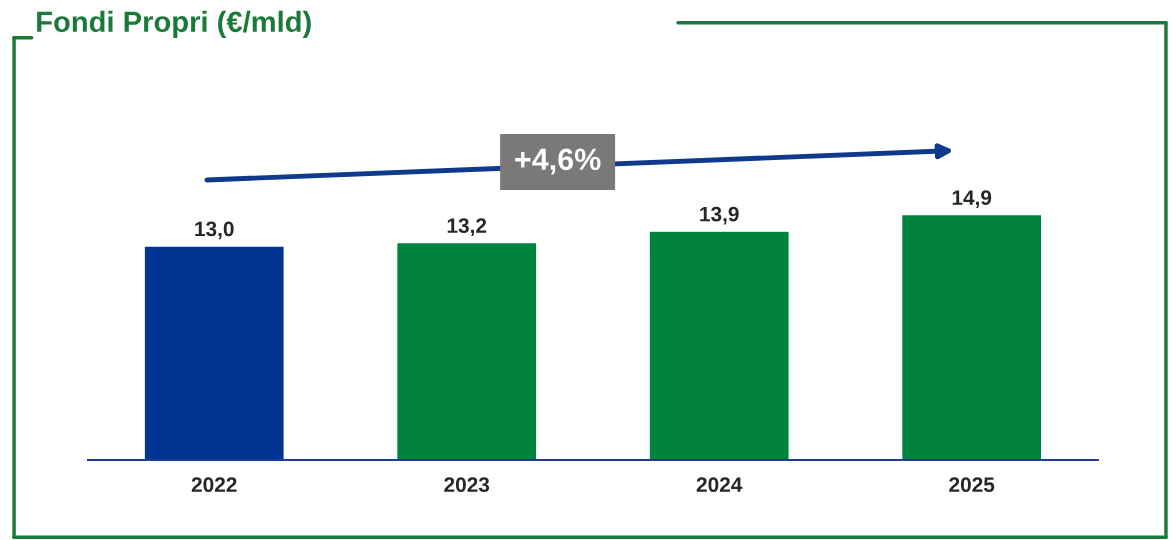 This screenshot has width=1173, height=540. I want to click on x-tick-label: 2024, so click(719, 485).